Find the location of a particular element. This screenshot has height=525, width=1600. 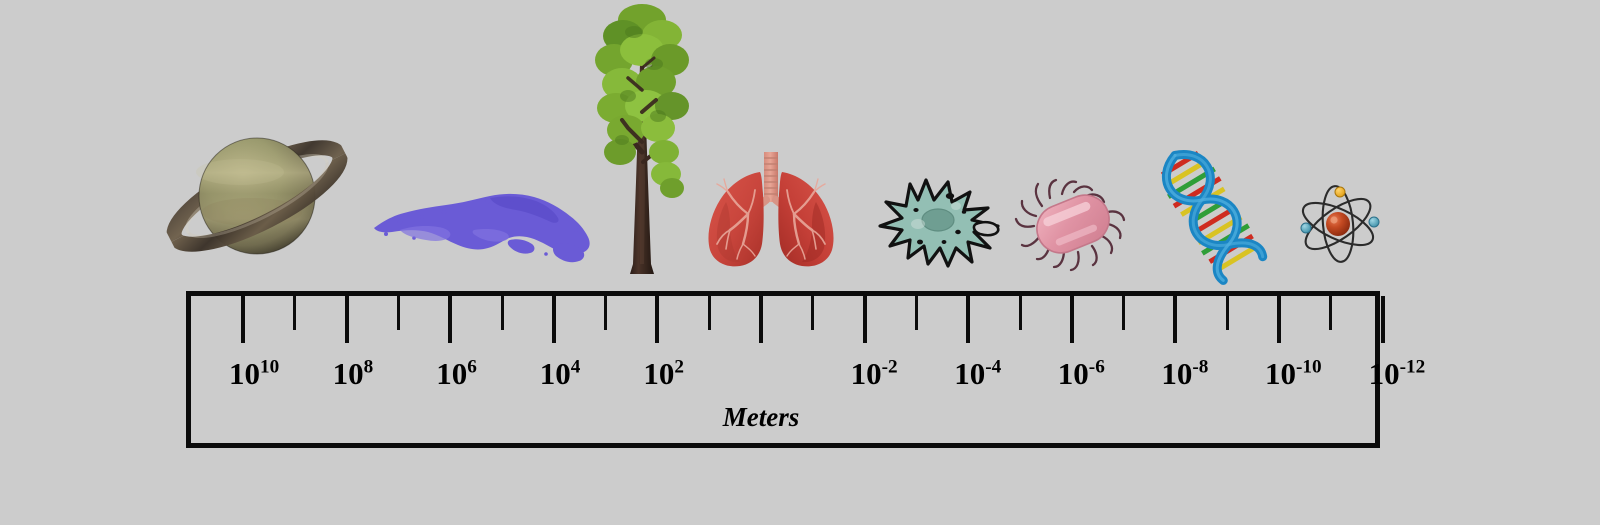

ruler-tick-tm2 is located at coordinates (864, 319).